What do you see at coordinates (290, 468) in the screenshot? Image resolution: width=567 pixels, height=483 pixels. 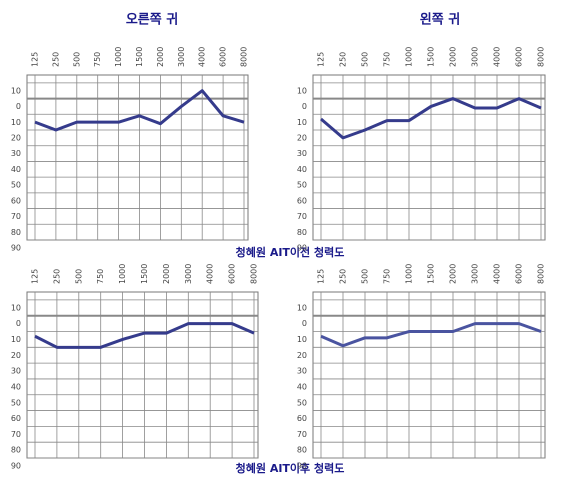 I see `caption: 청혜원 AIT이후 청력도` at bounding box center [290, 468].